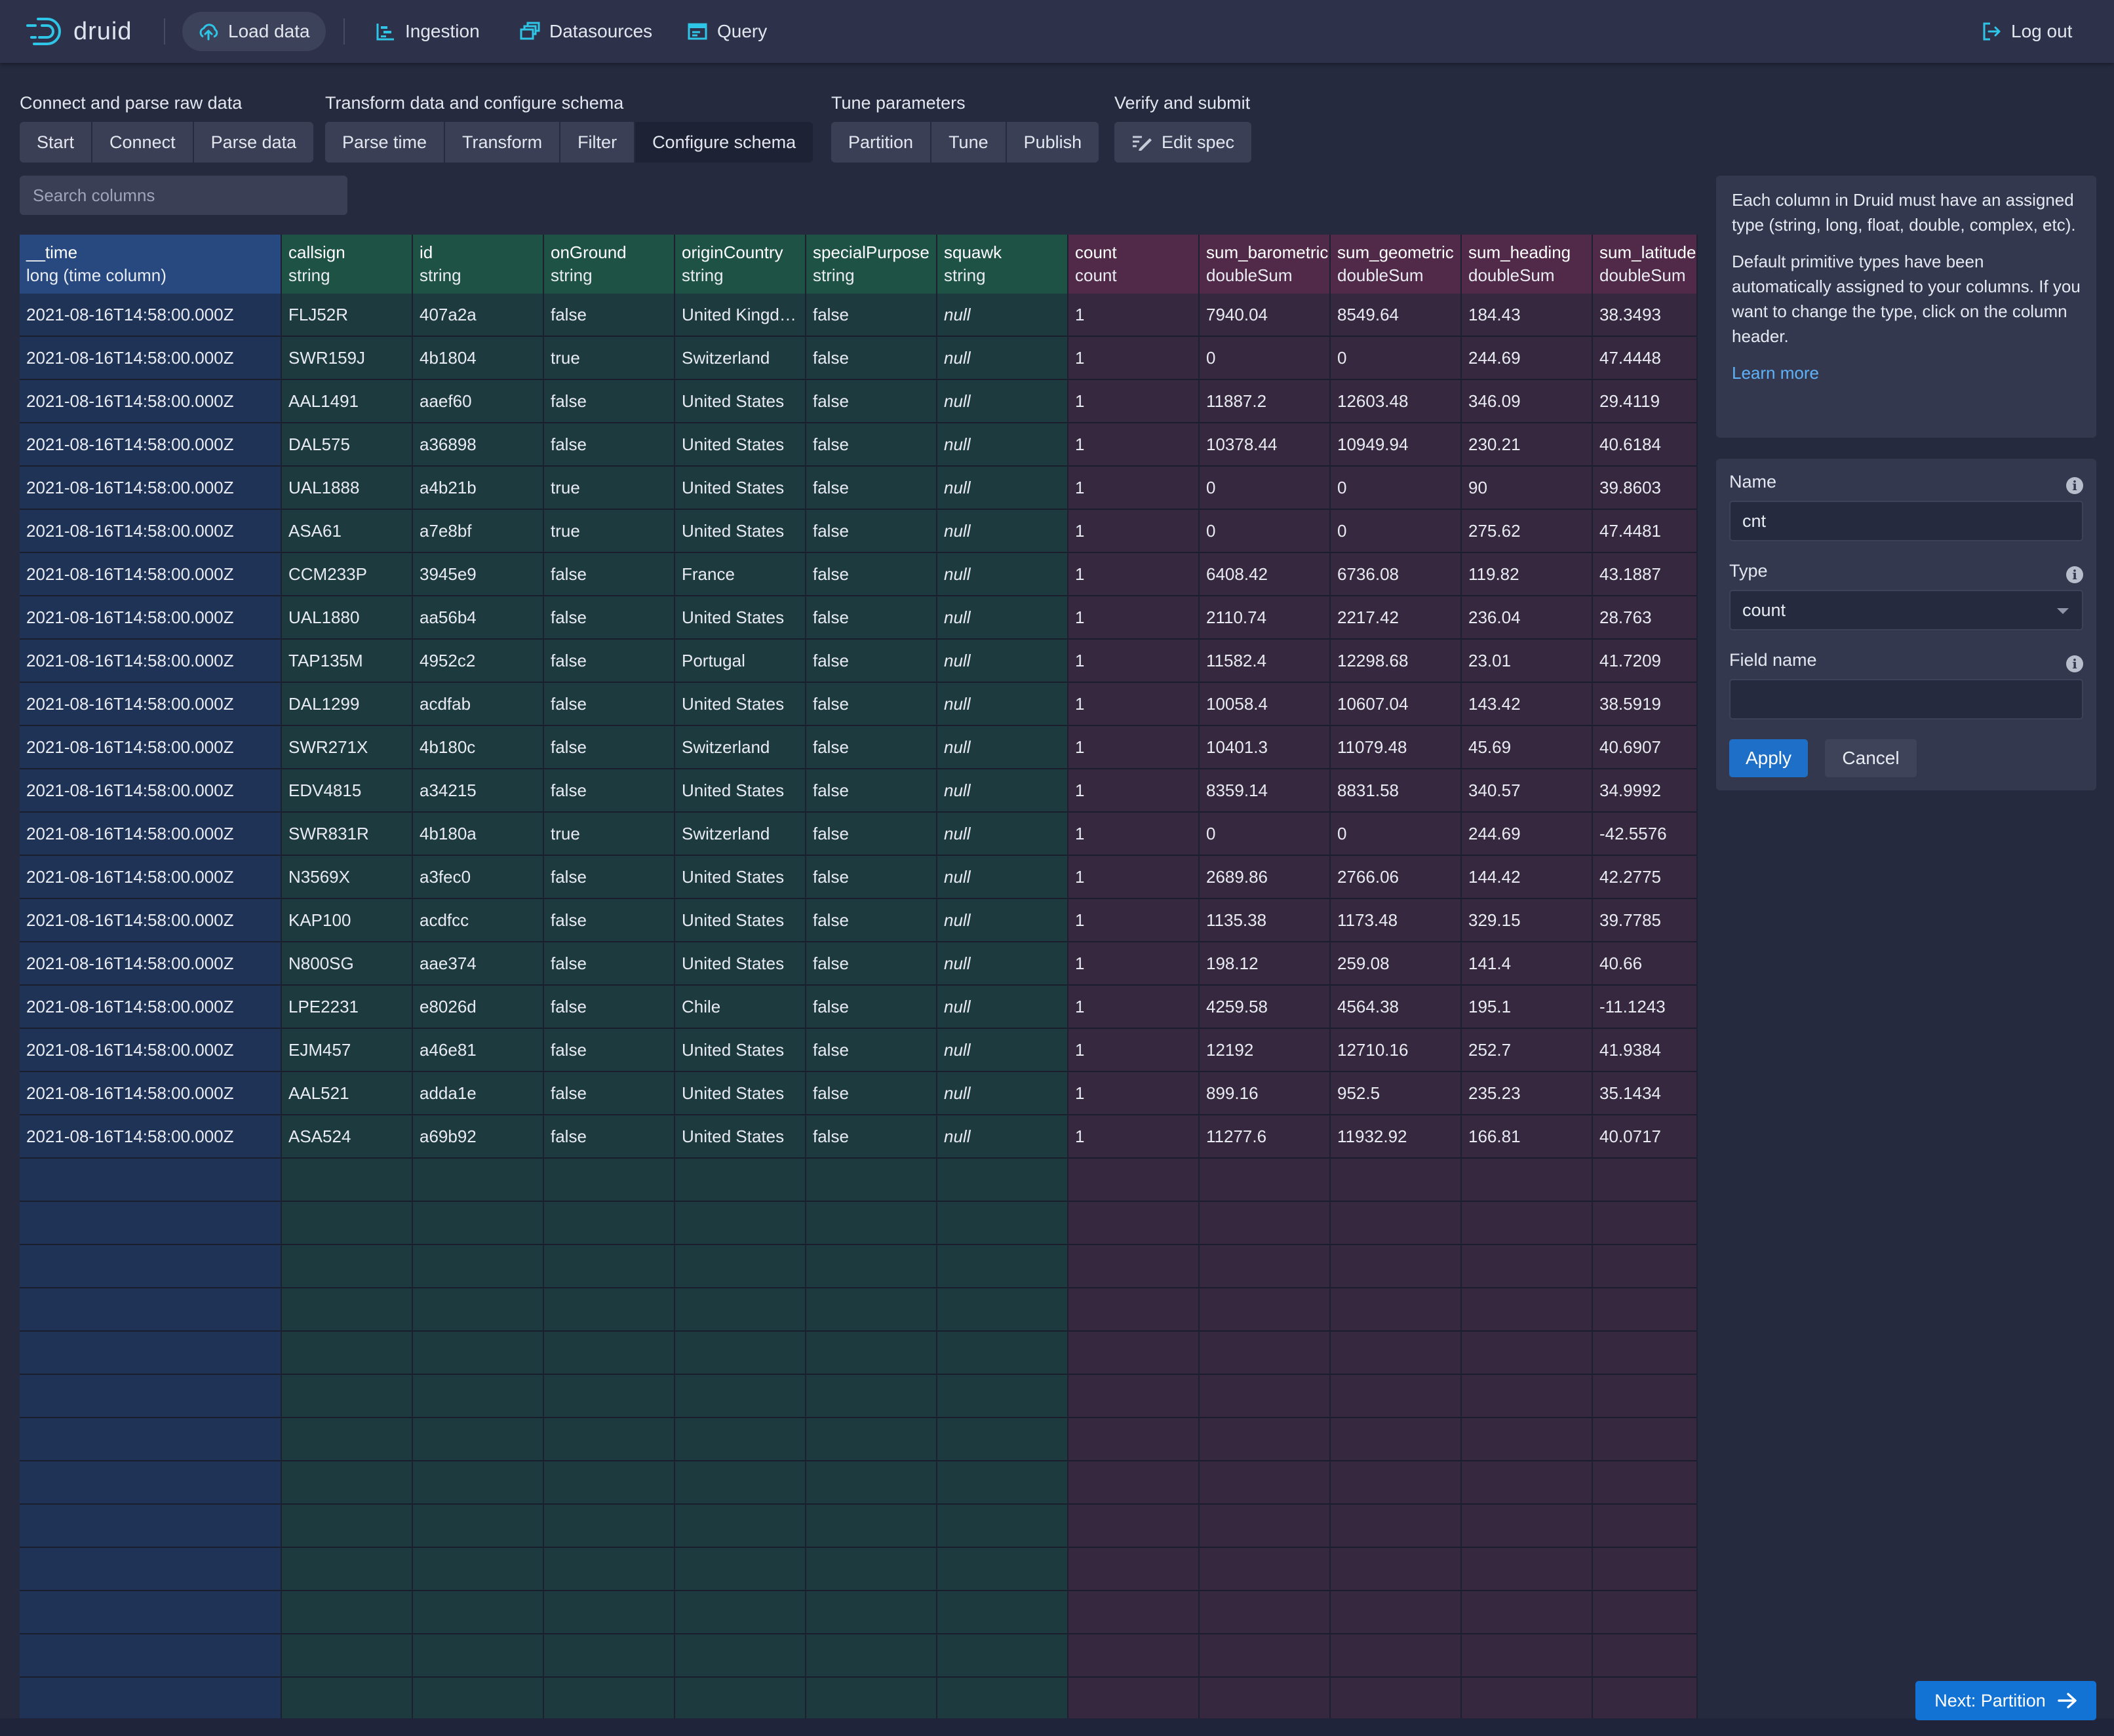 This screenshot has width=2114, height=1736. I want to click on column-header-type: string, so click(834, 275).